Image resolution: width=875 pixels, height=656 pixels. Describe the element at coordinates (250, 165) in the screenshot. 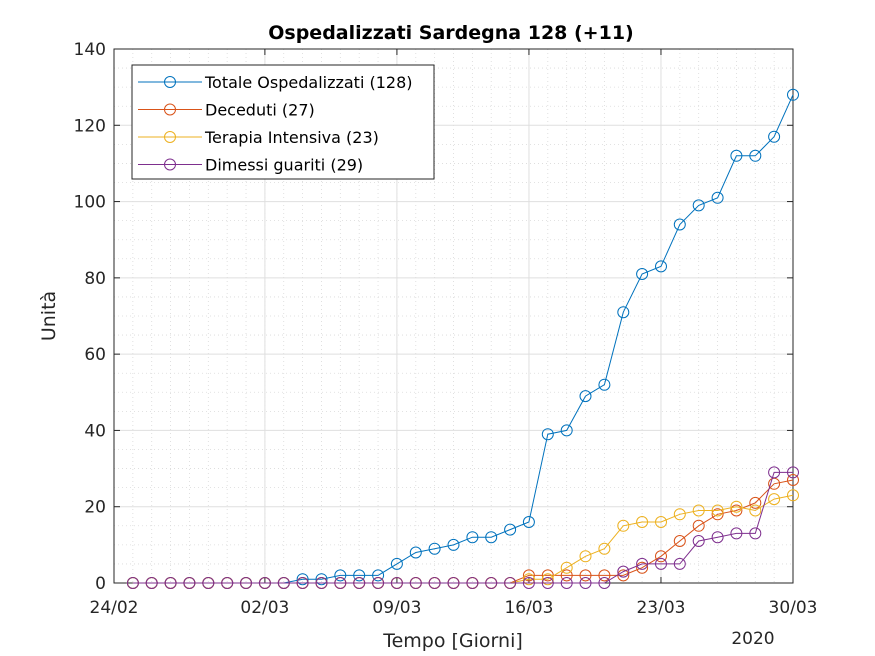

I see `legend-item-4: Dimessi guariti (29)` at that location.